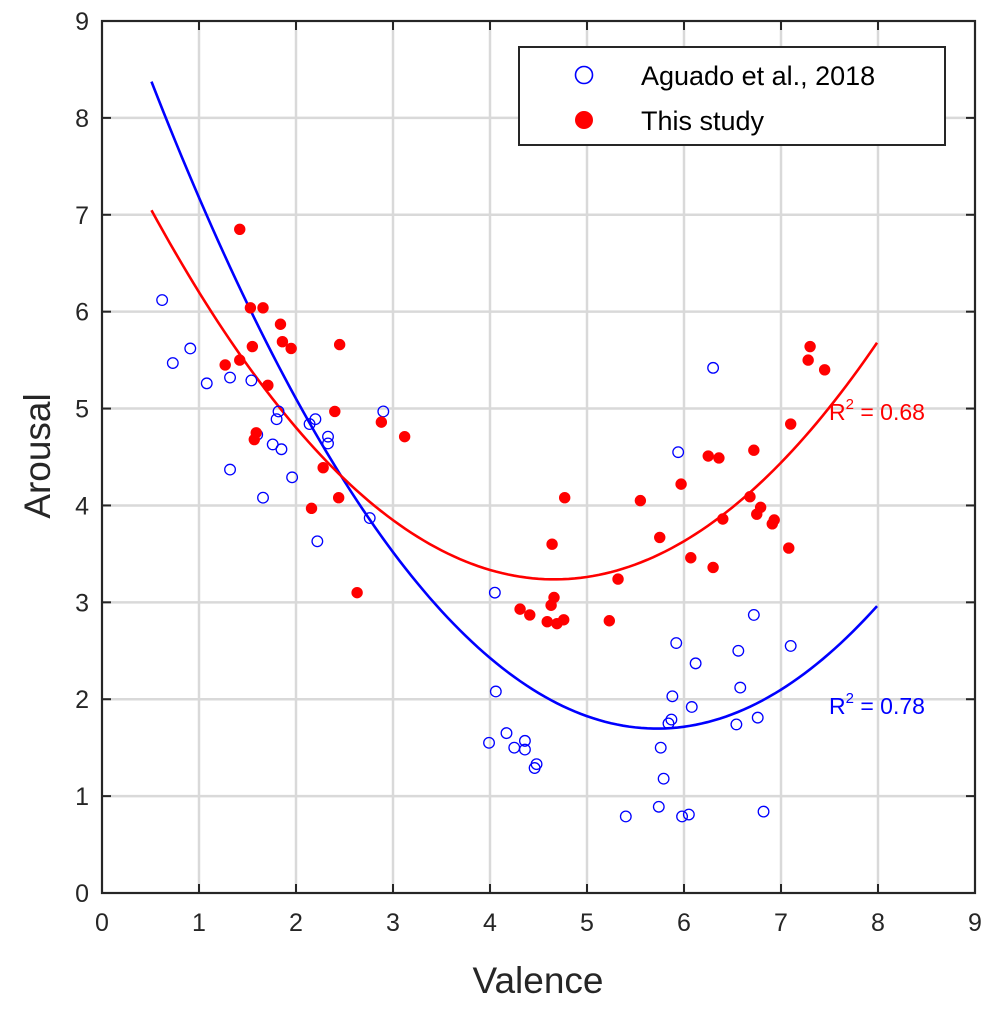  Describe the element at coordinates (758, 76) in the screenshot. I see `legend-label-aguado: Aguado et al., 2018` at that location.